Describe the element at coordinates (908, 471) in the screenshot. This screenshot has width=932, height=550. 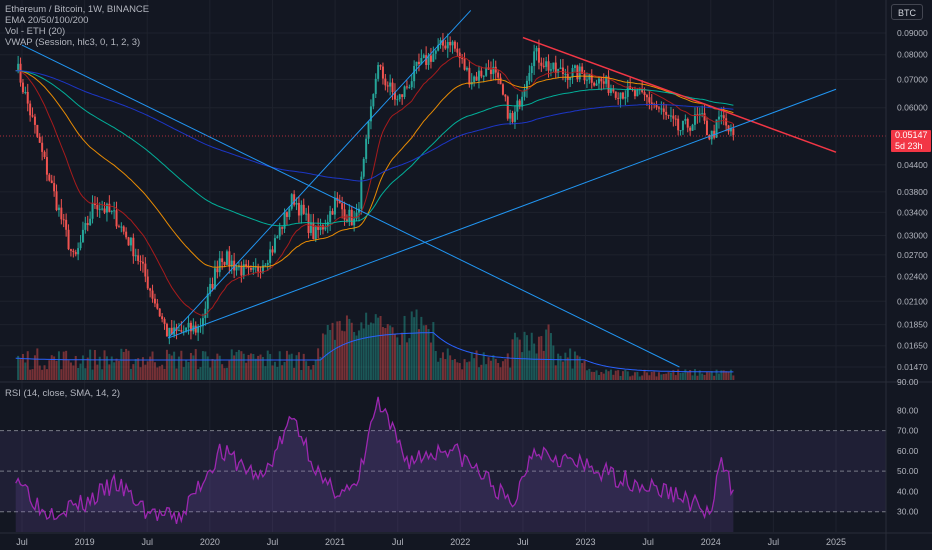
I see `rsi-tick-label: 50.00` at that location.